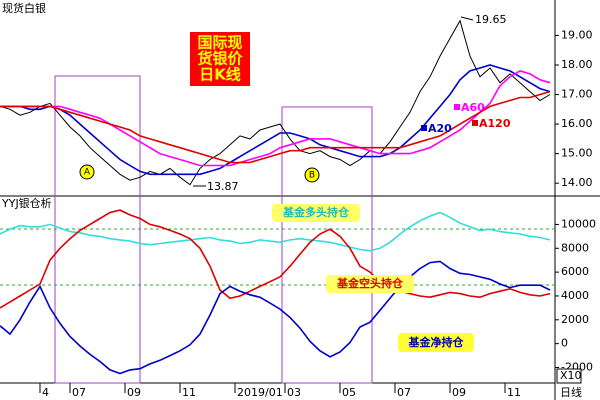  Describe the element at coordinates (467, 18) in the screenshot. I see `pointer` at that location.